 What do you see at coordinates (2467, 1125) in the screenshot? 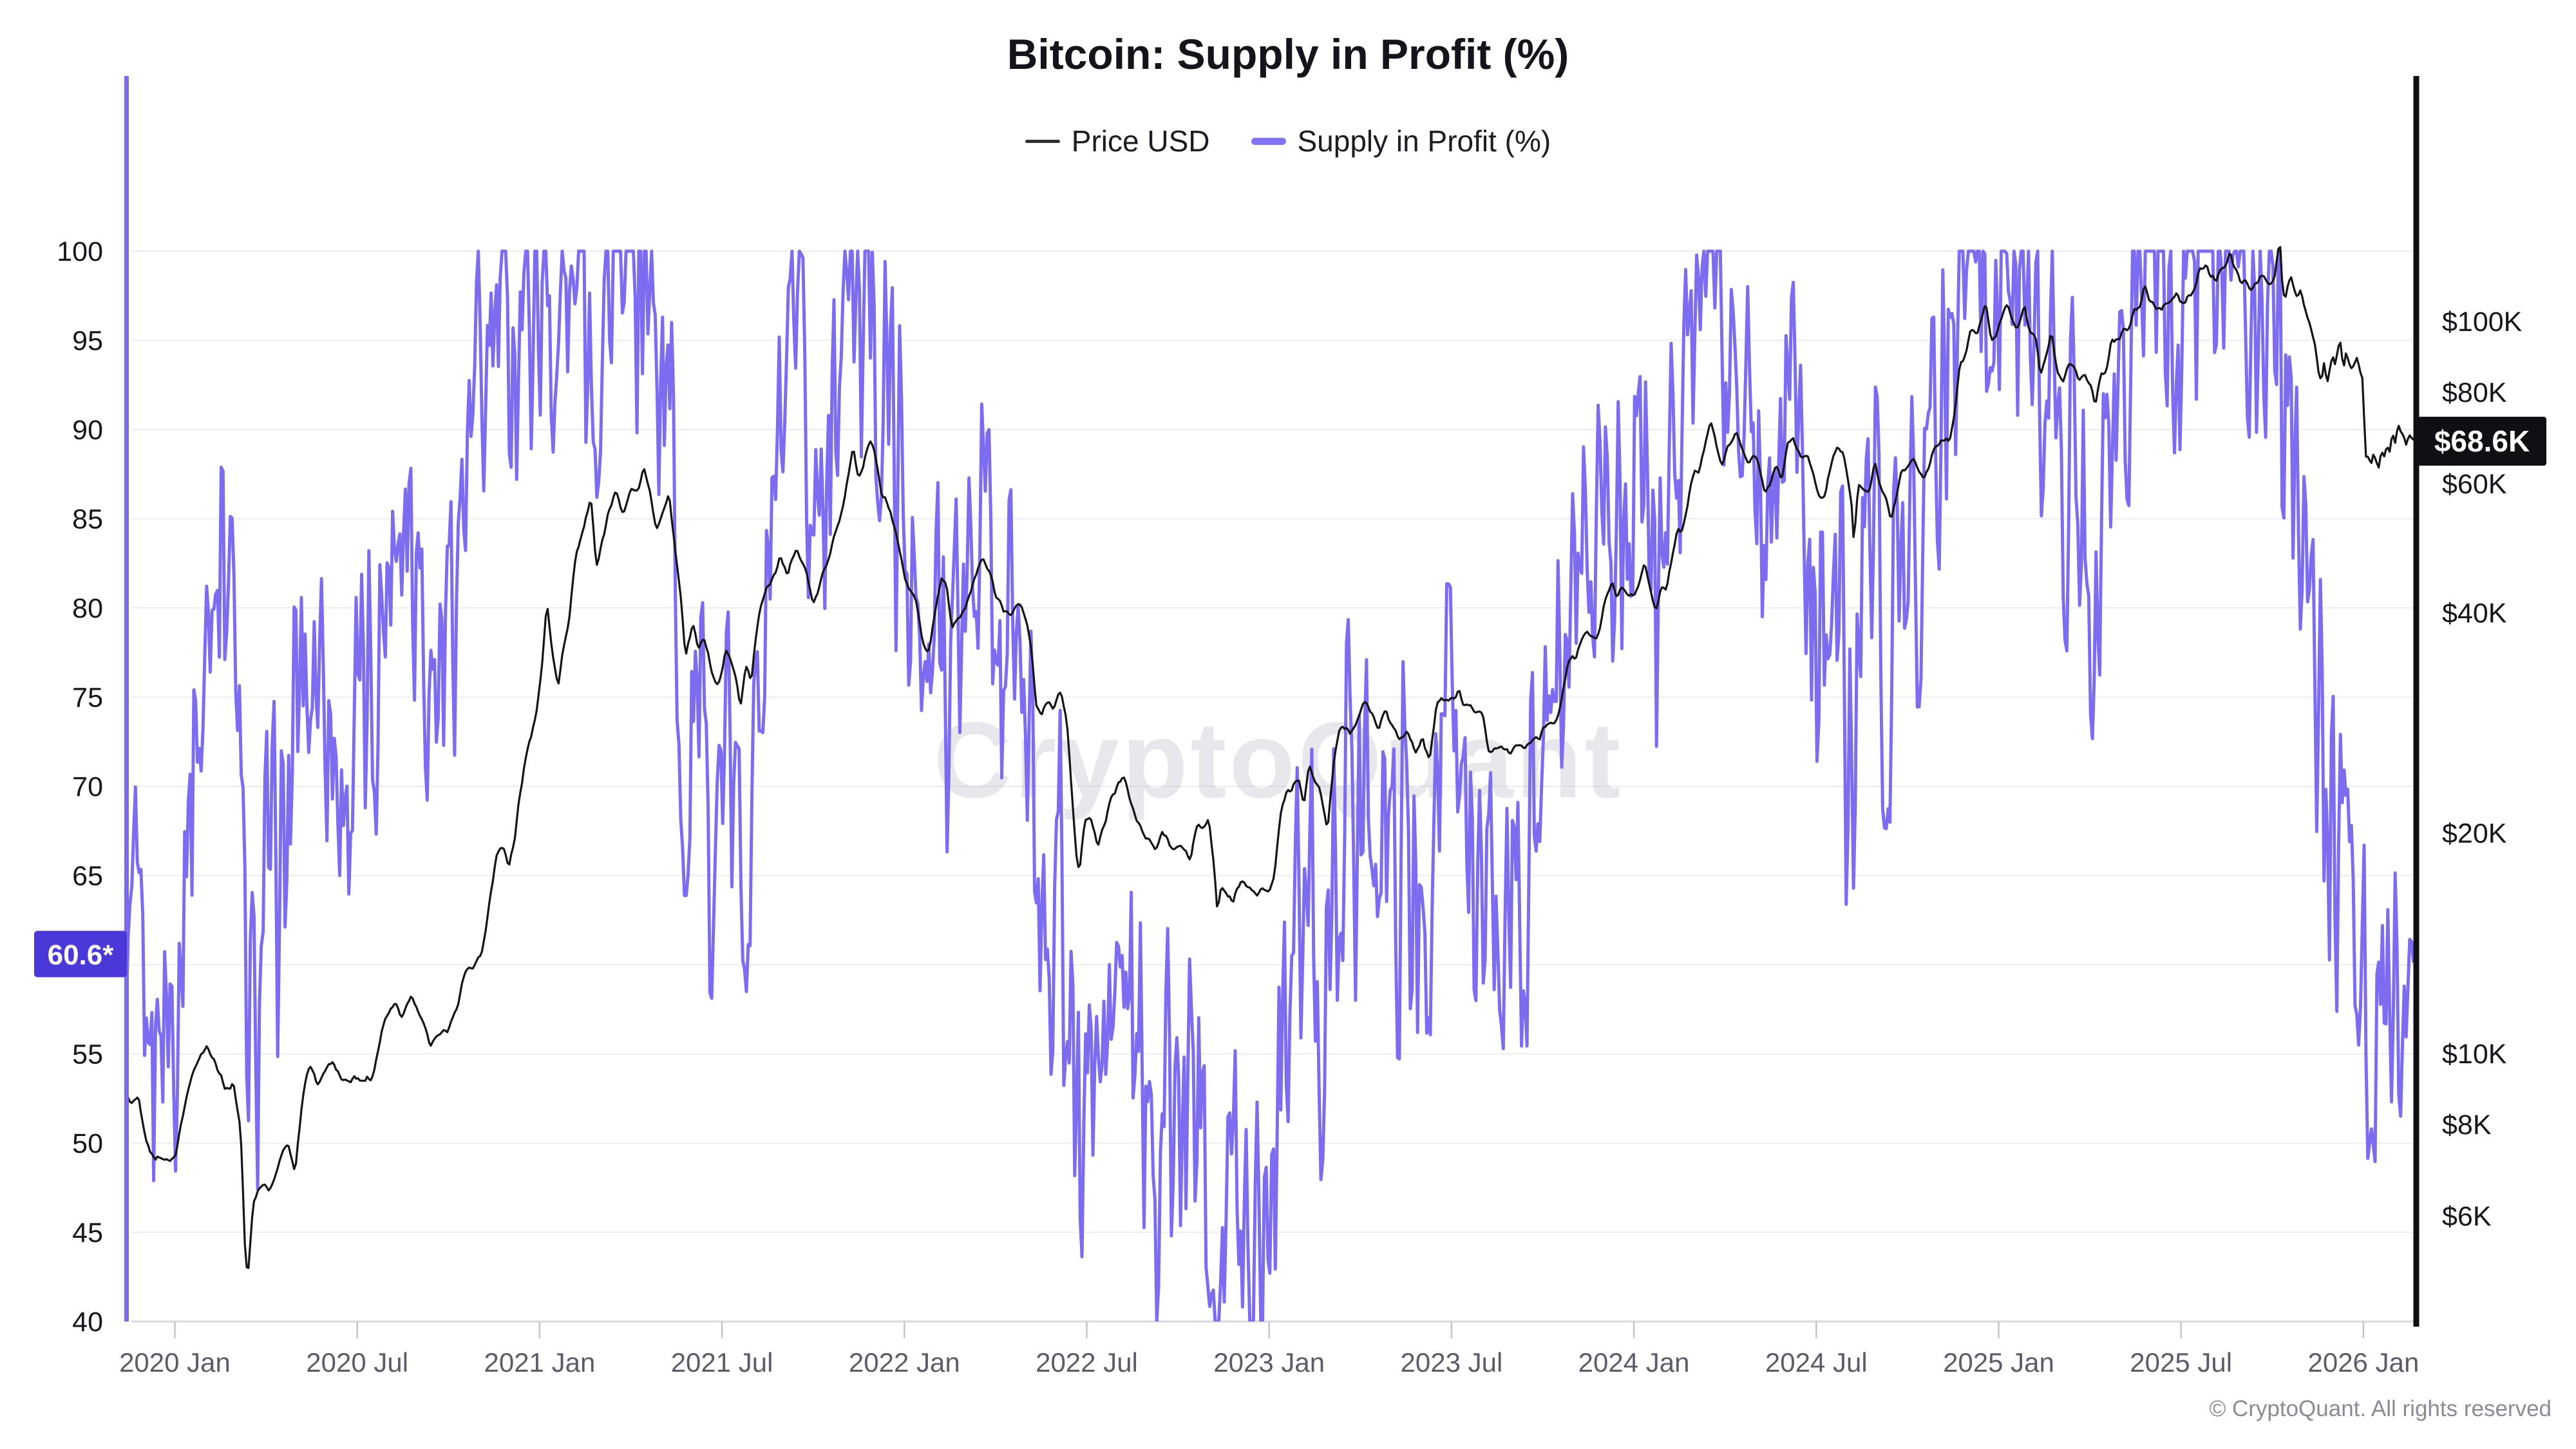
I see `right-axis-tick-label: $8K` at bounding box center [2467, 1125].